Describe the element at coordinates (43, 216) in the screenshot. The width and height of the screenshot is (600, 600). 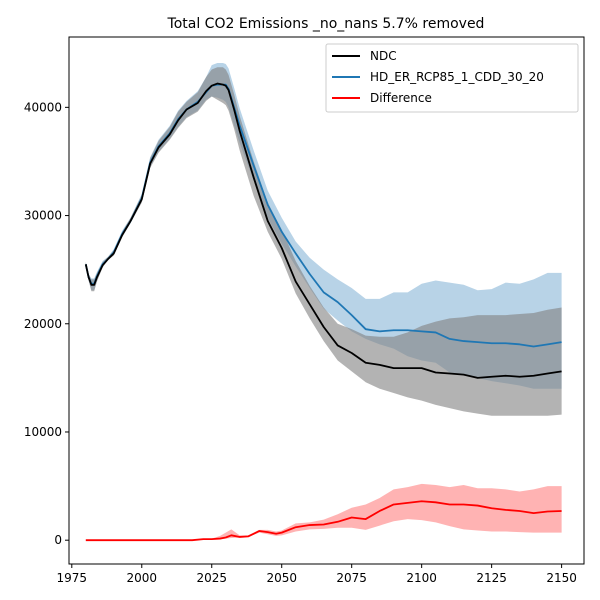
I see `y-tick-label: 30000` at that location.